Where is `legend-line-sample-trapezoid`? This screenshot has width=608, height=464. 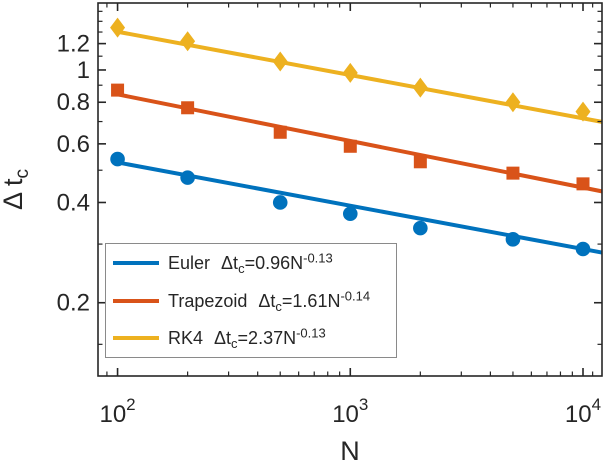 legend-line-sample-trapezoid is located at coordinates (136, 300).